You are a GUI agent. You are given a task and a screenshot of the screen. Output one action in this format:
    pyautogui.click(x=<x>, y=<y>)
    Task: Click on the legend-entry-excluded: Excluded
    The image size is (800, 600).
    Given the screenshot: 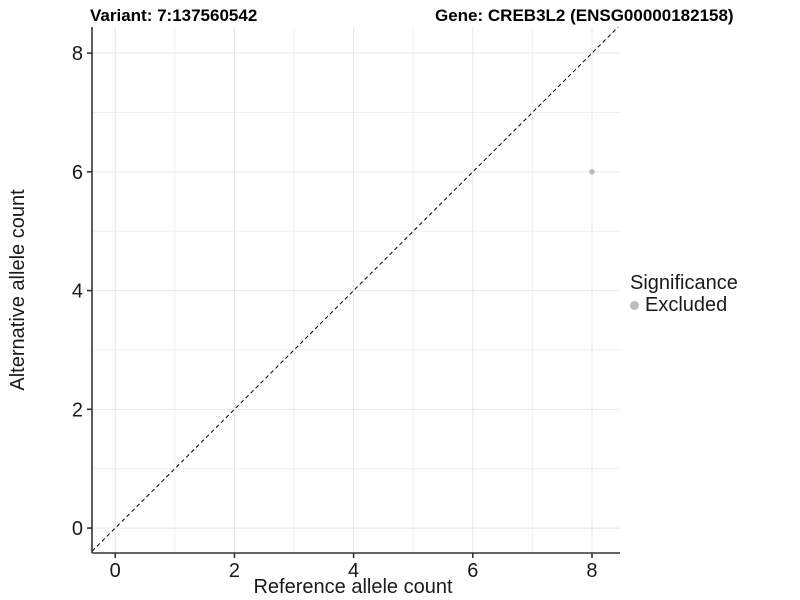 What is the action you would take?
    pyautogui.click(x=684, y=305)
    